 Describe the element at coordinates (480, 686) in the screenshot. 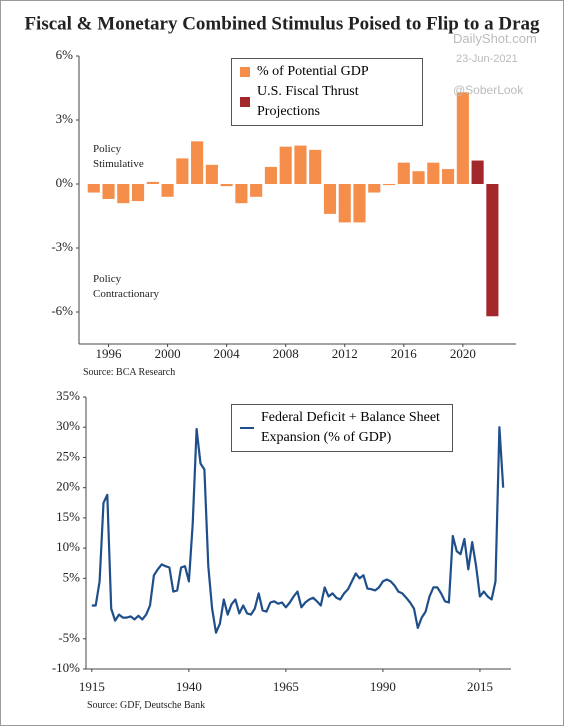

I see `x-tick-label: 2015` at that location.